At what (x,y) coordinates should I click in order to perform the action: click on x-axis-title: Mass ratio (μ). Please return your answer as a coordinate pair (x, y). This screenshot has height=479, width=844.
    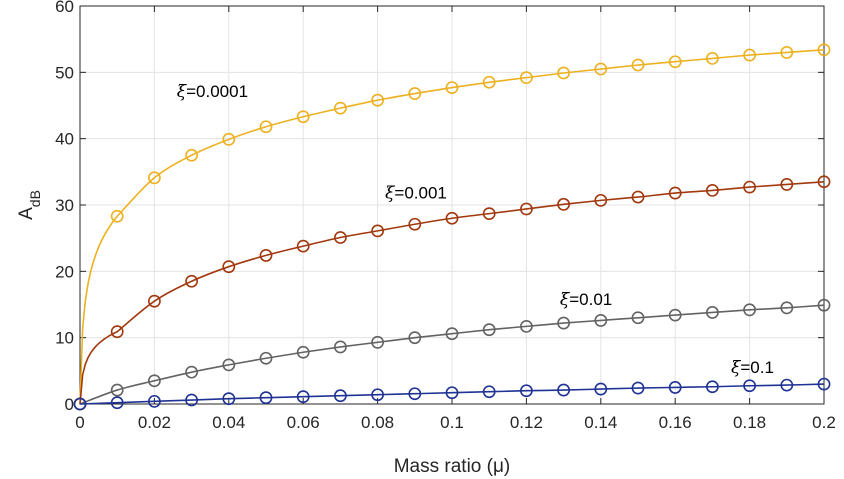
    Looking at the image, I should click on (452, 466).